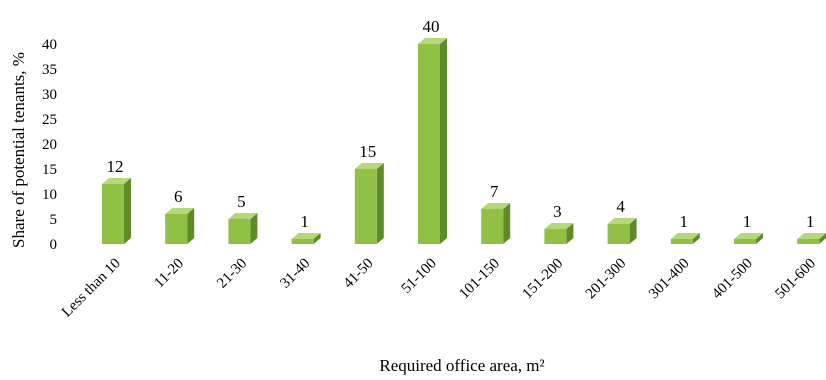  Describe the element at coordinates (49, 70) in the screenshot. I see `y-tick-label: 35` at that location.